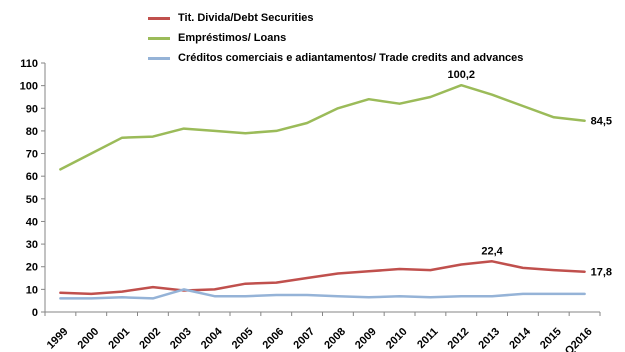 This screenshot has width=625, height=352. What do you see at coordinates (159, 38) in the screenshot?
I see `legend-swatch-loans` at bounding box center [159, 38].